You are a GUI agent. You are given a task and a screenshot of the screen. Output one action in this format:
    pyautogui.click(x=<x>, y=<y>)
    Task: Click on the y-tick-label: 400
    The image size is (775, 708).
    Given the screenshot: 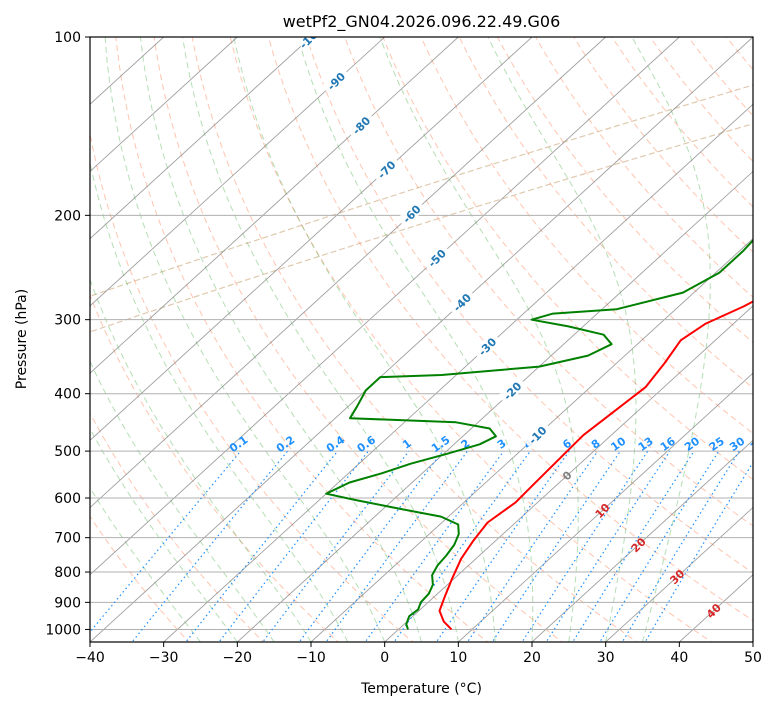 What is the action you would take?
    pyautogui.click(x=67, y=395)
    